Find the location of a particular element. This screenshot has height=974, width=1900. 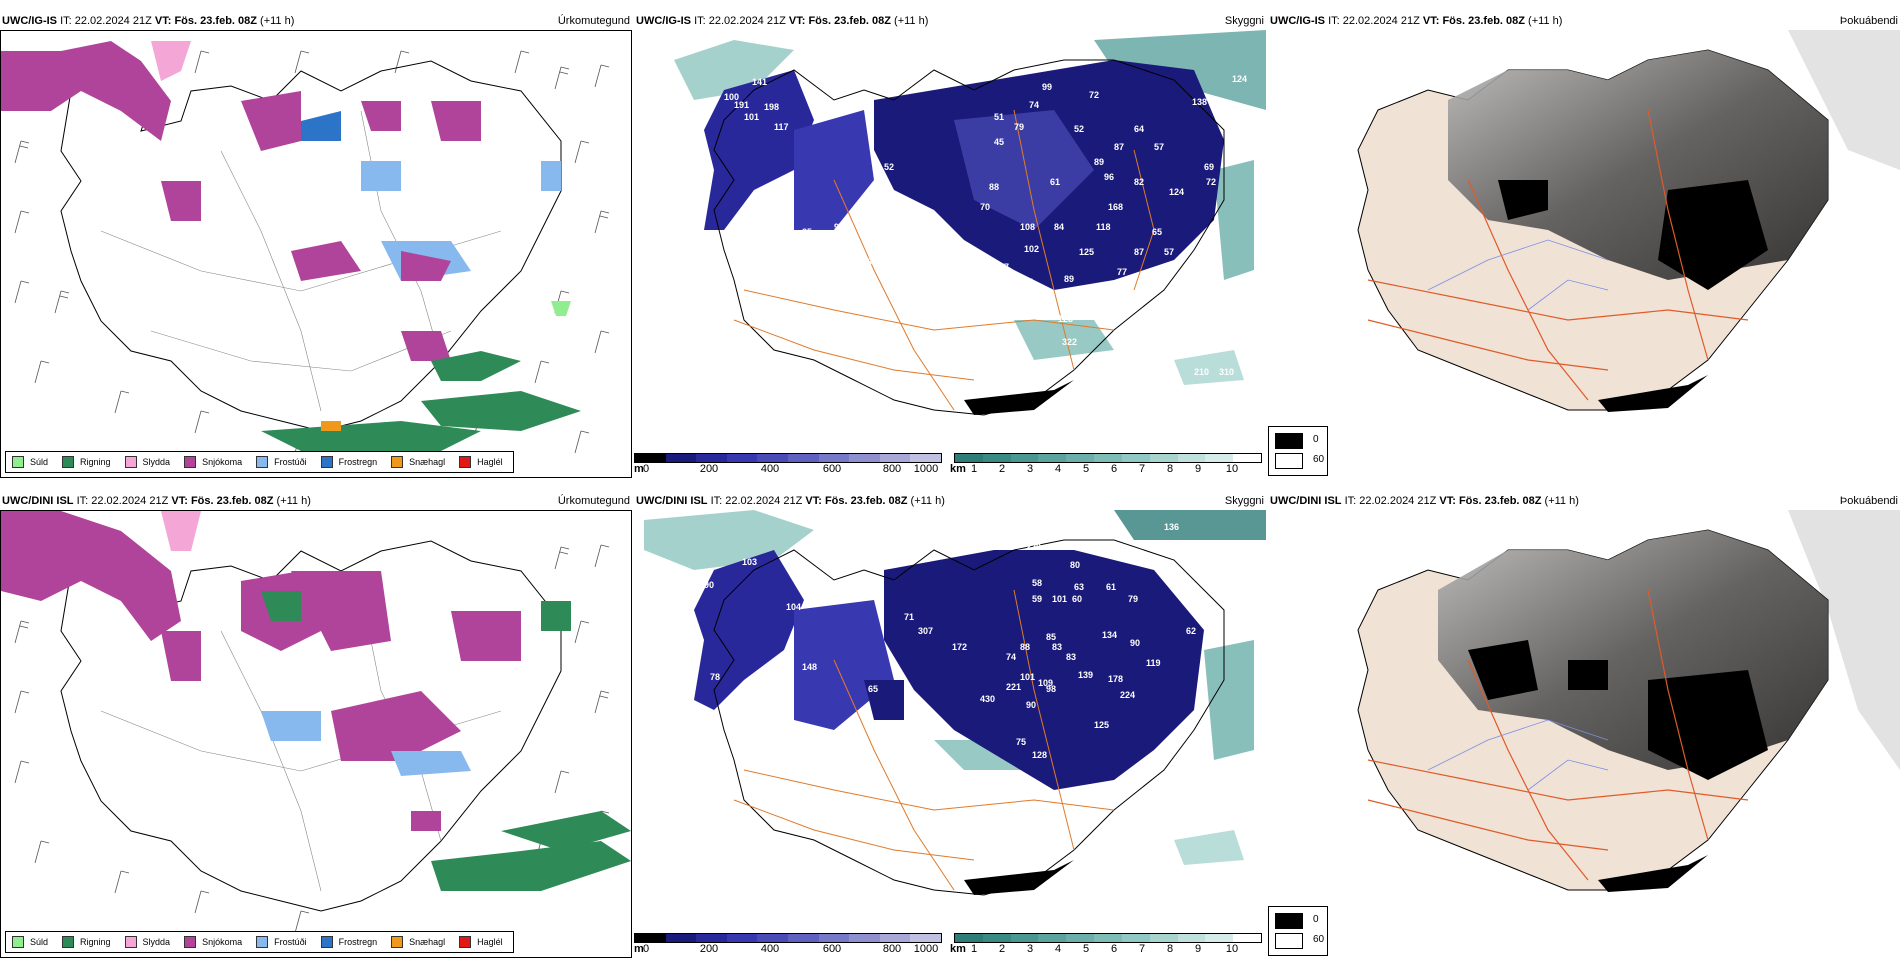

cloudbase-label: 85 is located at coordinates (1051, 637).